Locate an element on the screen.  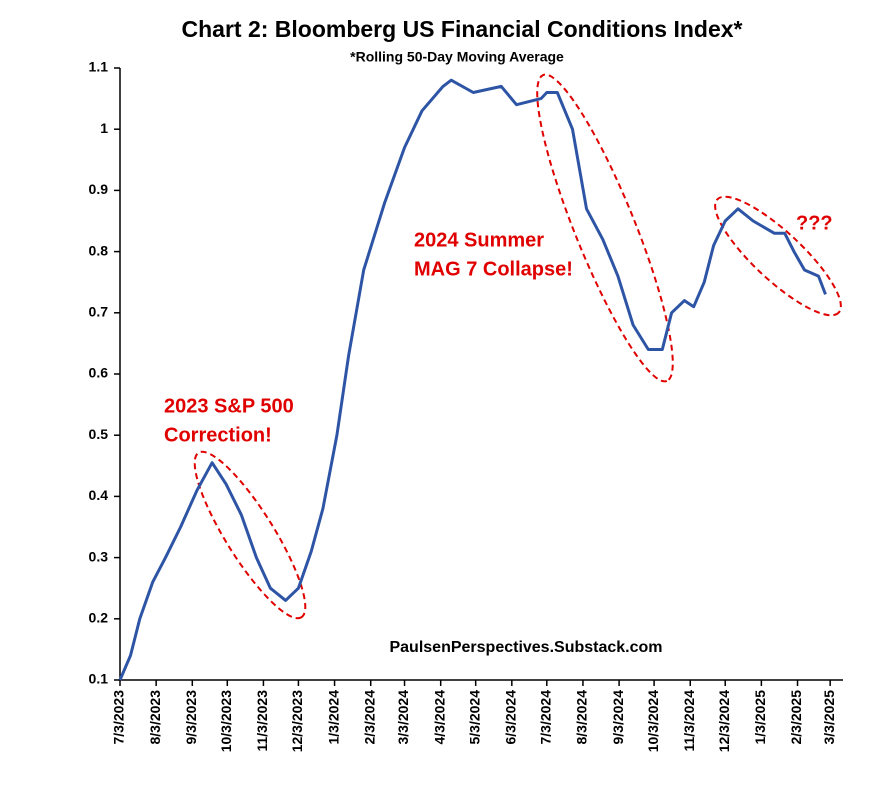
annotation: MAG 7 Collapse! is located at coordinates (493, 269).